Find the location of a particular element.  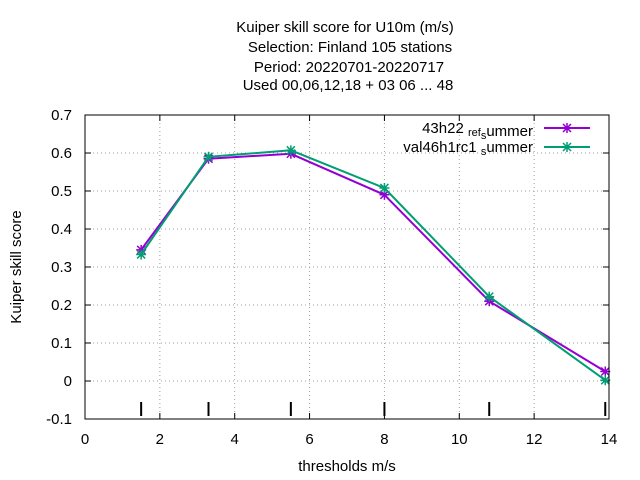

x-tick-label: 10 is located at coordinates (459, 439).